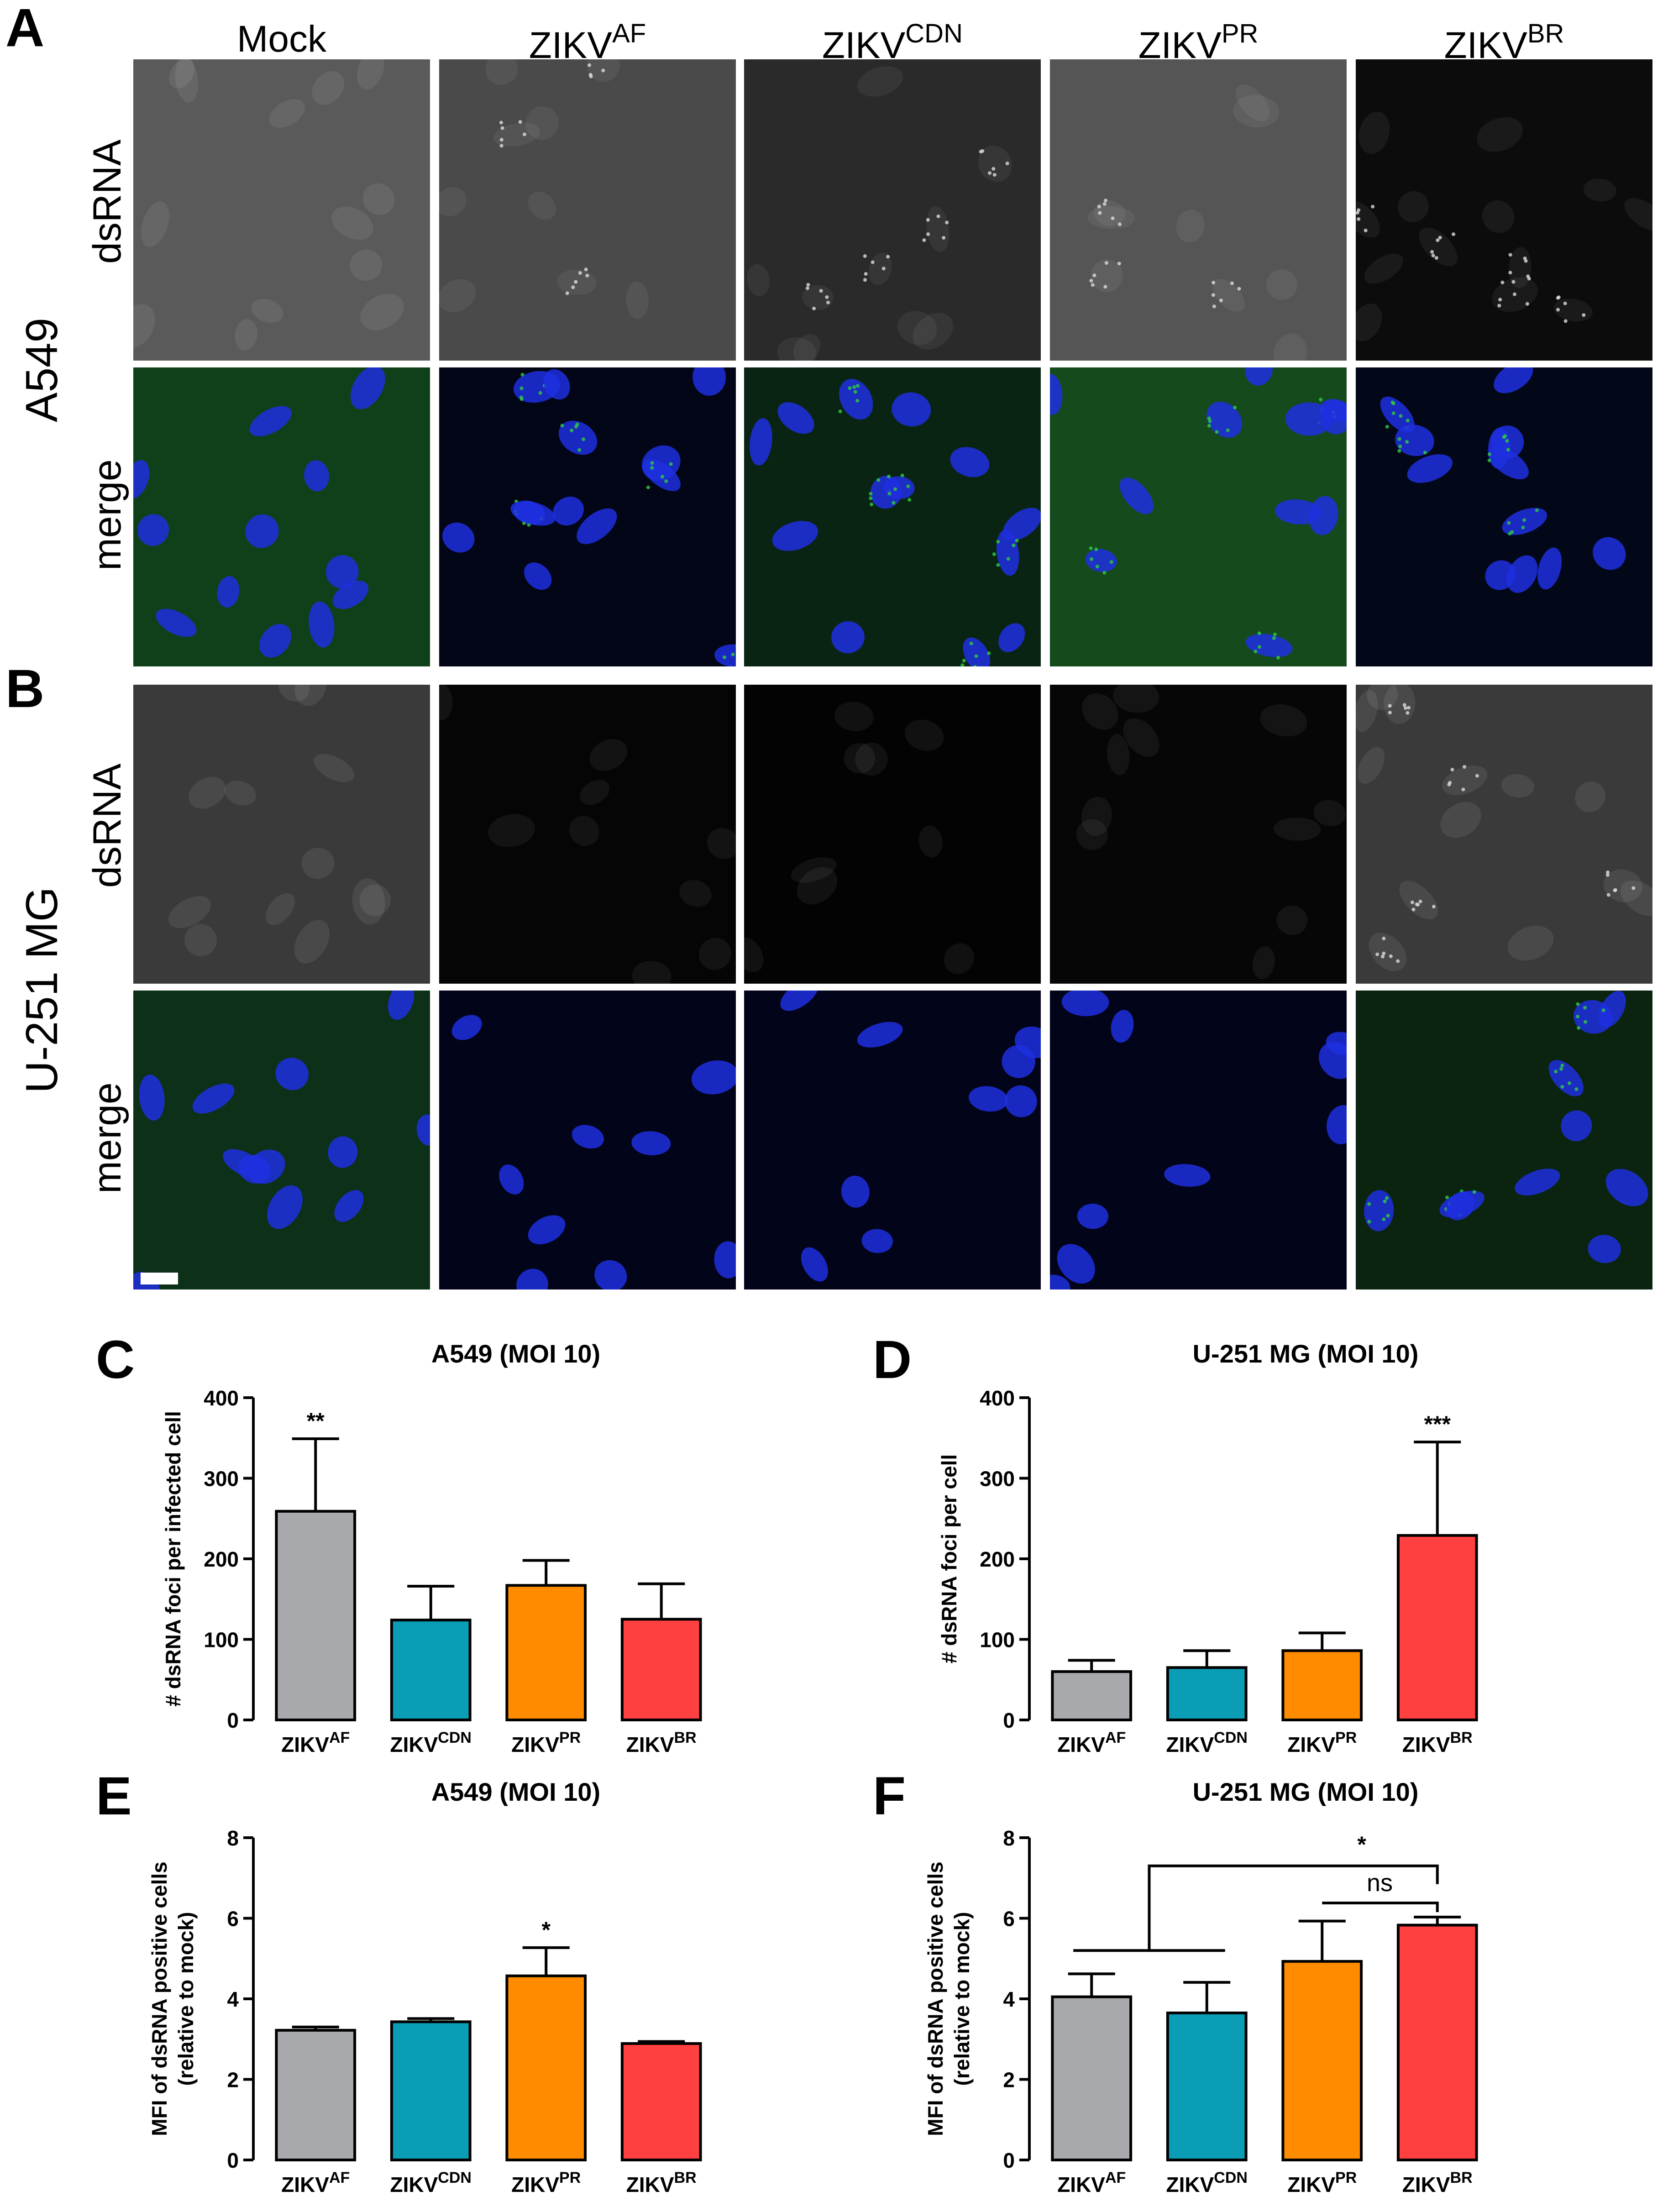  What do you see at coordinates (281, 516) in the screenshot?
I see `a549-merge-mock-micrograph` at bounding box center [281, 516].